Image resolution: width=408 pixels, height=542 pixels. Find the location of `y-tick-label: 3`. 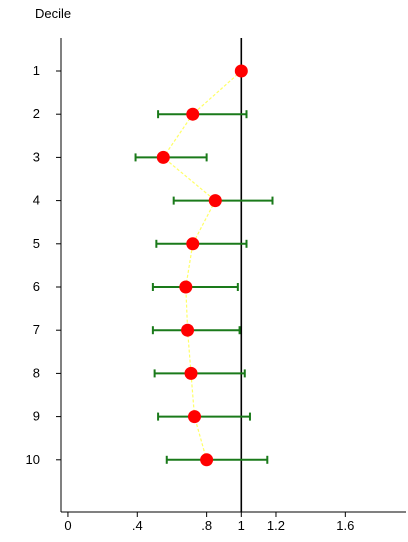

y-tick-label: 3 is located at coordinates (36, 156).